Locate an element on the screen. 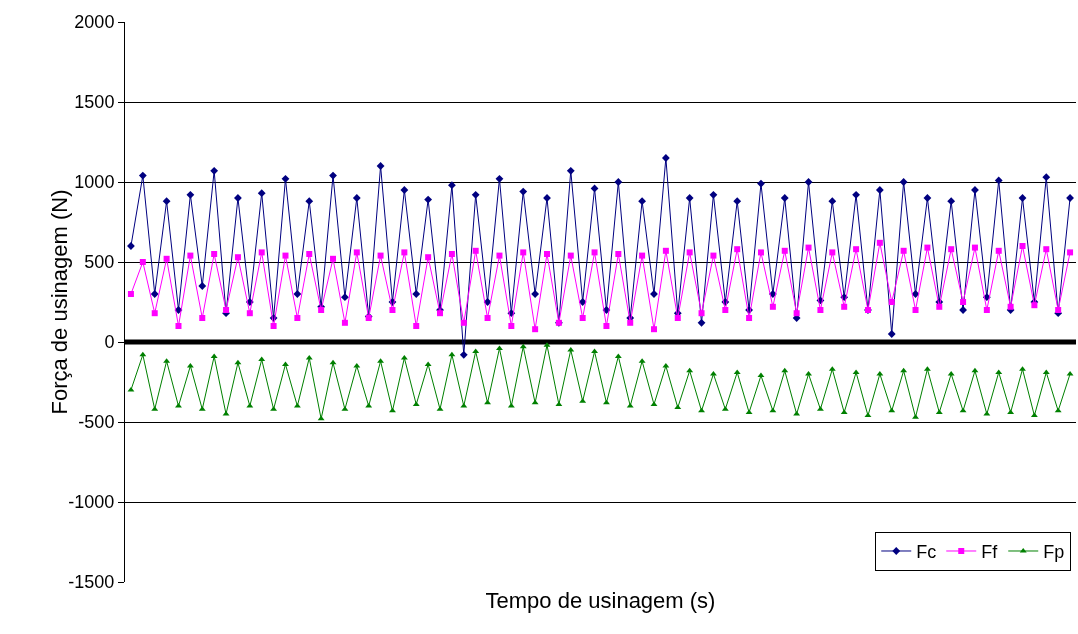  legend-label: Ff is located at coordinates (990, 552).